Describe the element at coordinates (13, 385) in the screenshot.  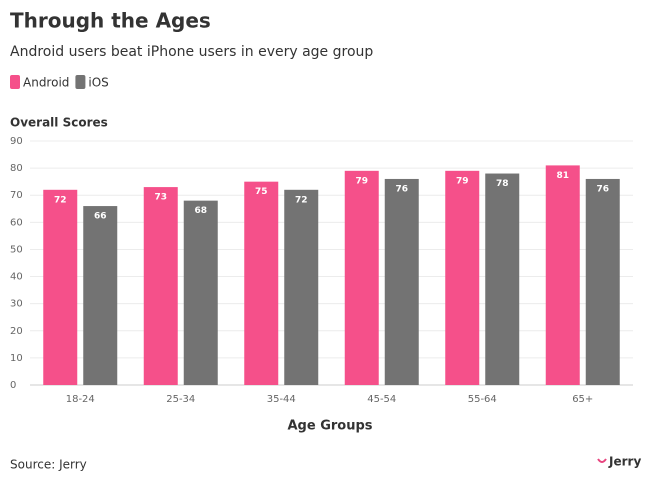
I see `y-tick-label: 0` at that location.